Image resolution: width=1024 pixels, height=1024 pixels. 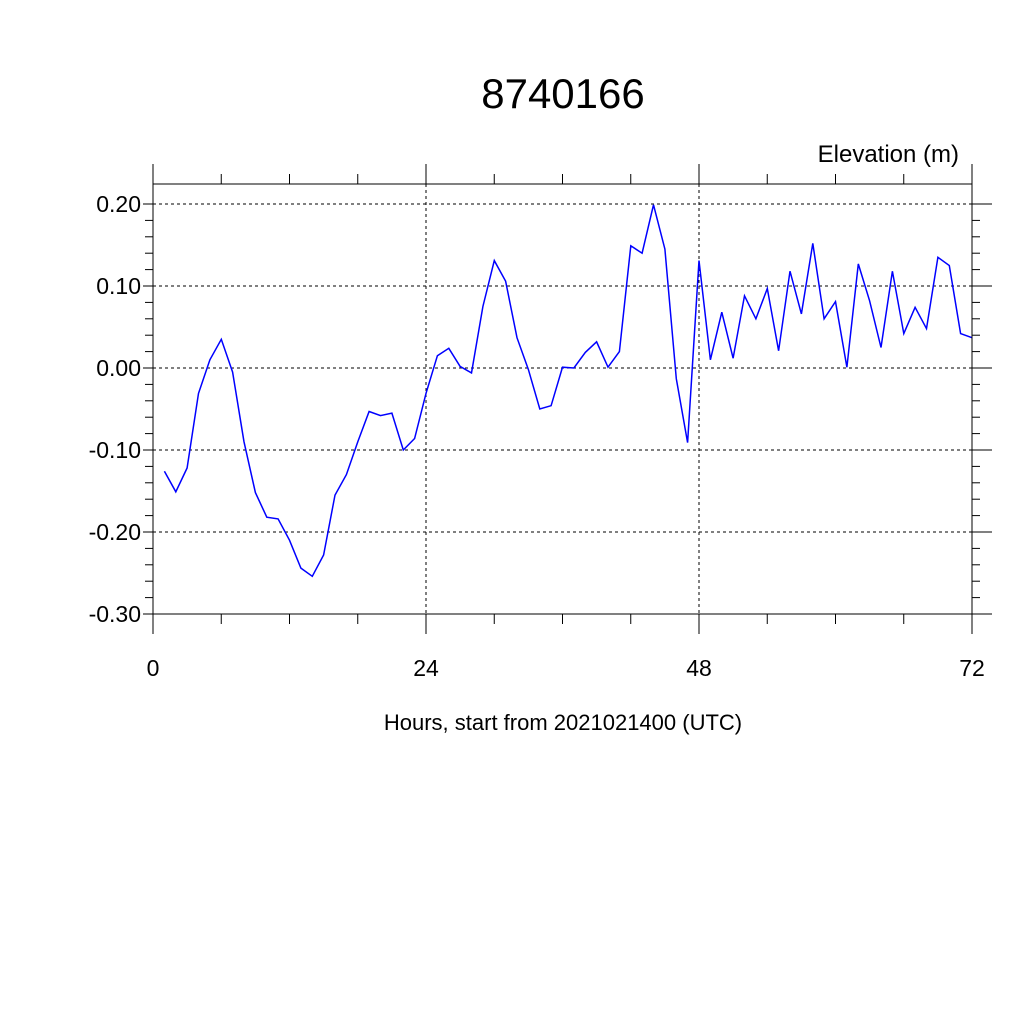 I want to click on y-tick-label: -0.20, so click(x=115, y=532).